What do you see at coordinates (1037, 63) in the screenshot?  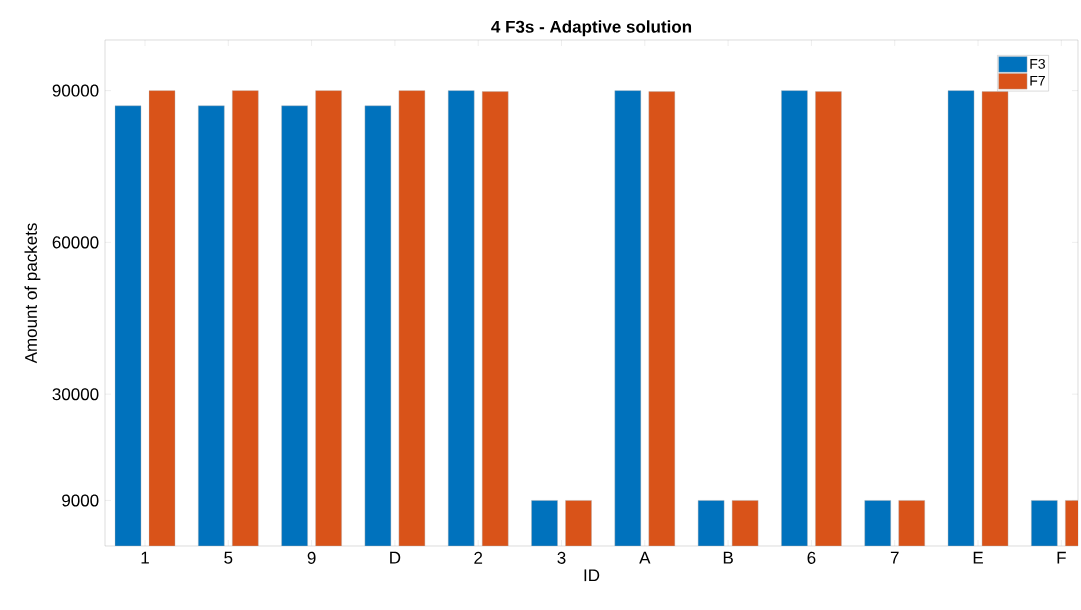 I see `legend-label: F3` at bounding box center [1037, 63].